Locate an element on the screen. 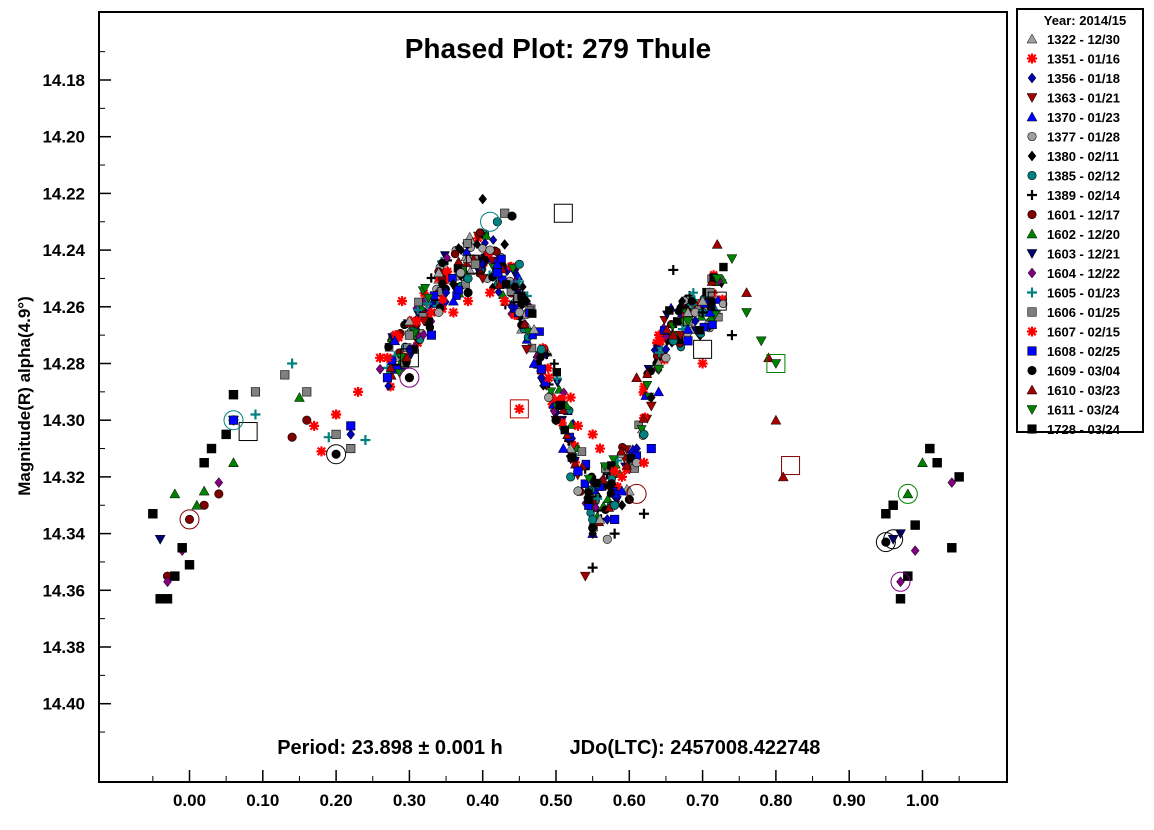  x-tick-label: 0.40 is located at coordinates (482, 800).